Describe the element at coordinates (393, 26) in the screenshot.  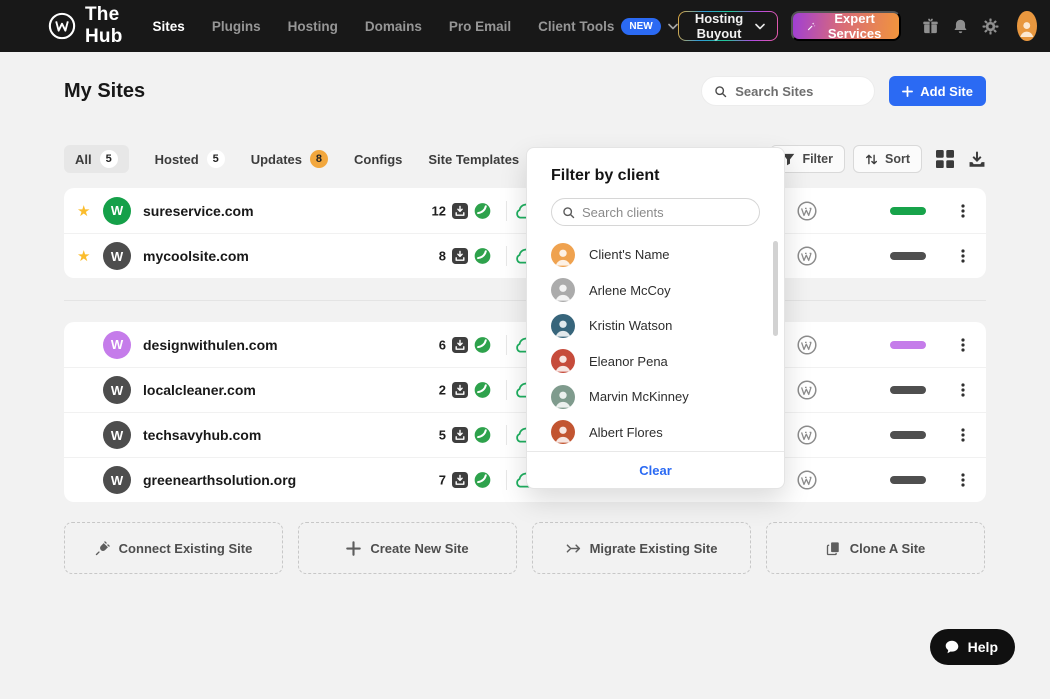
I see `nav-item-domains: Domains` at that location.